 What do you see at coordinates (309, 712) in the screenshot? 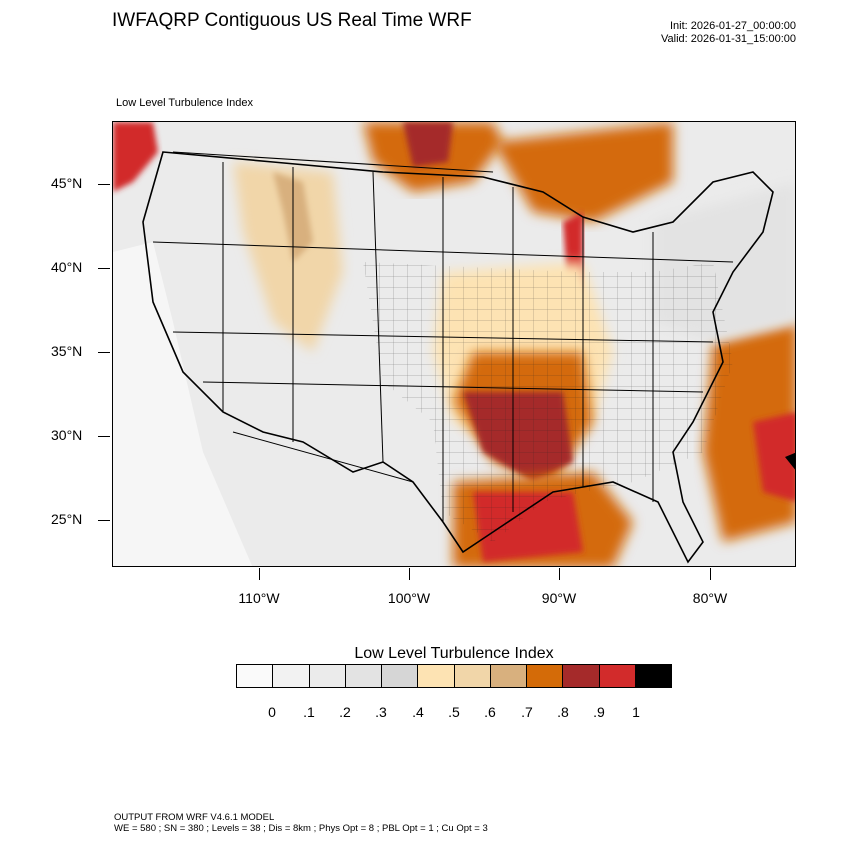
I see `legend-tick-label: .1` at bounding box center [309, 712].